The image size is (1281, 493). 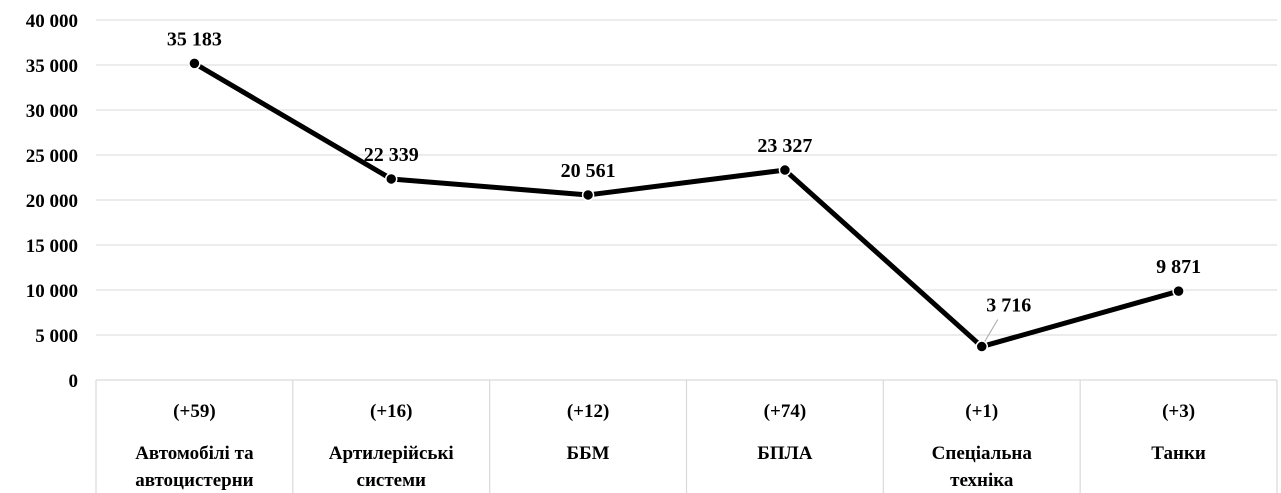 I want to click on y-tick-label: 5 000, so click(x=56, y=336).